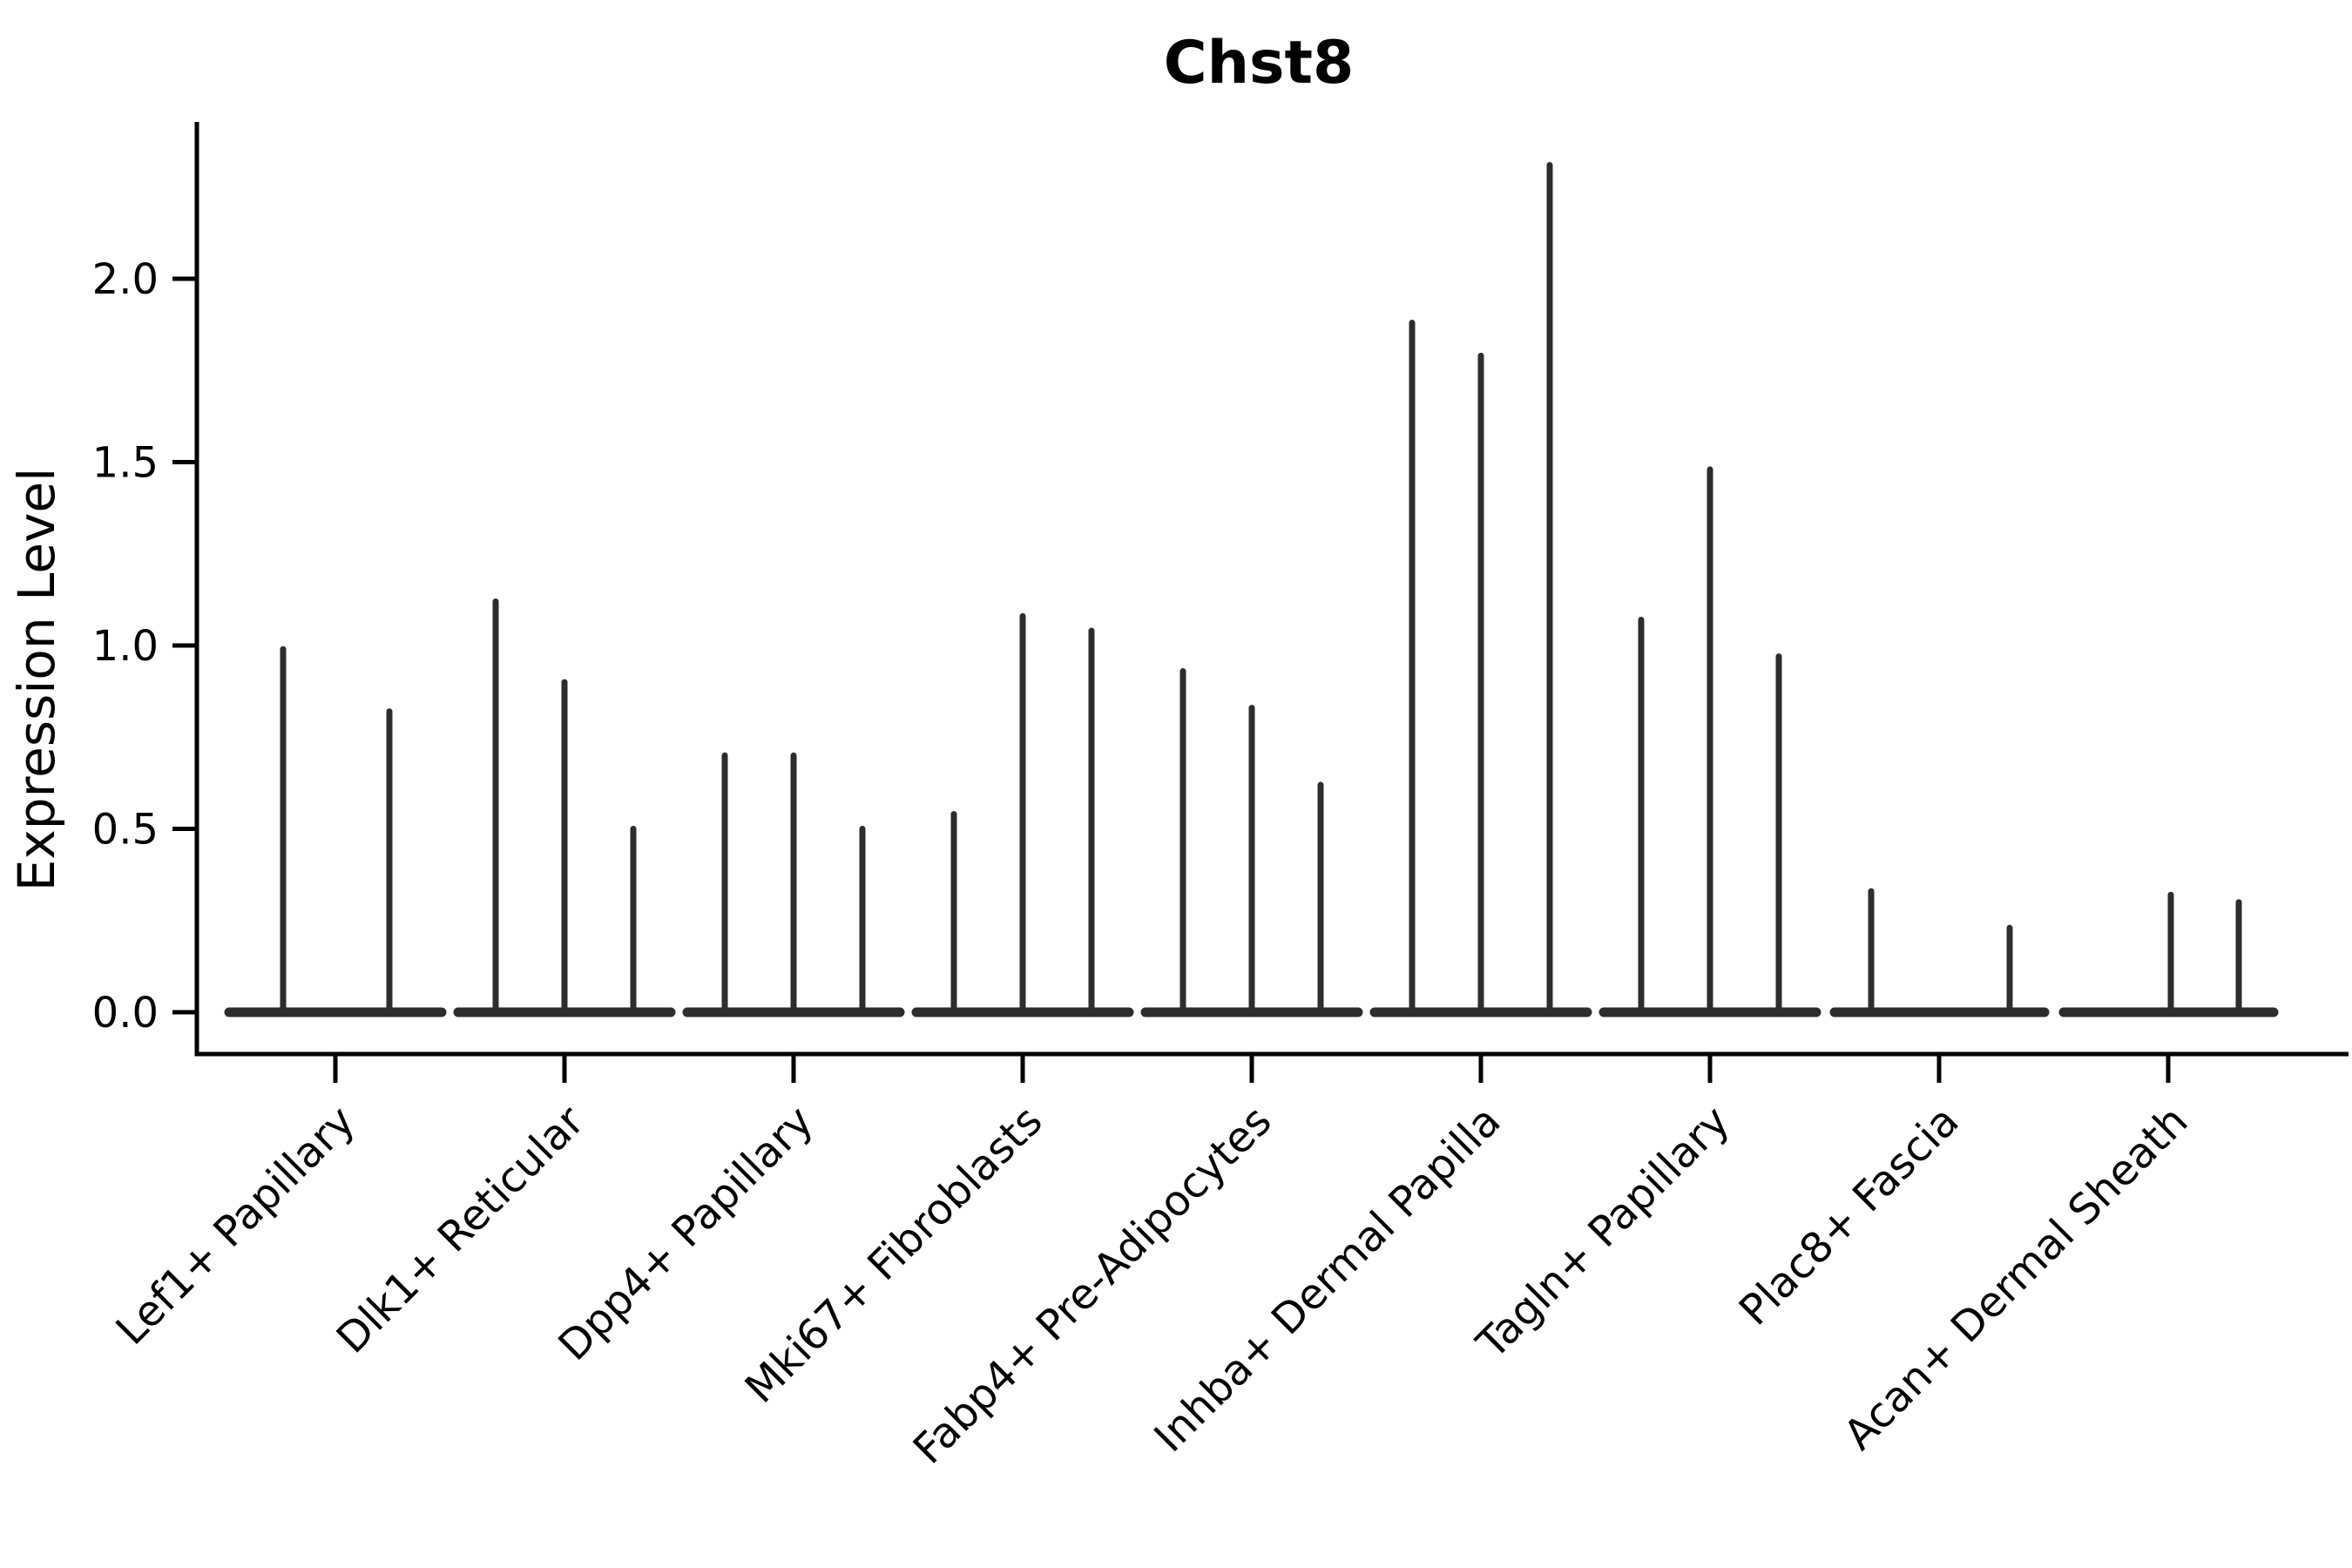 This screenshot has height=1568, width=2352. I want to click on x-tick-label: Dlk1+ Reticular, so click(461, 1230).